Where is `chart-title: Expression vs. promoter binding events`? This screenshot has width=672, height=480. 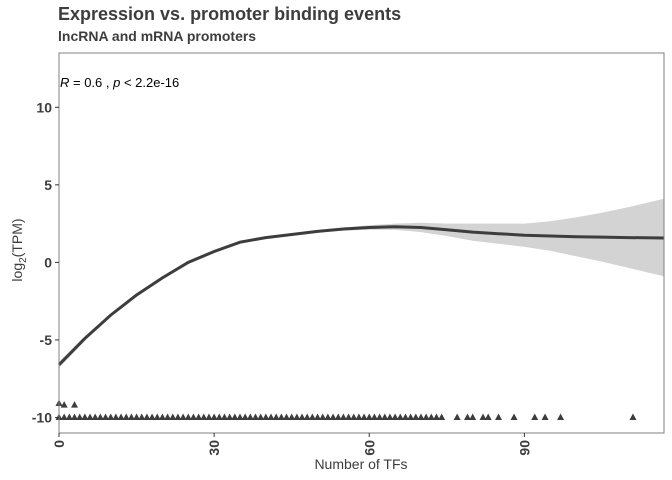
chart-title: Expression vs. promoter binding events is located at coordinates (230, 14).